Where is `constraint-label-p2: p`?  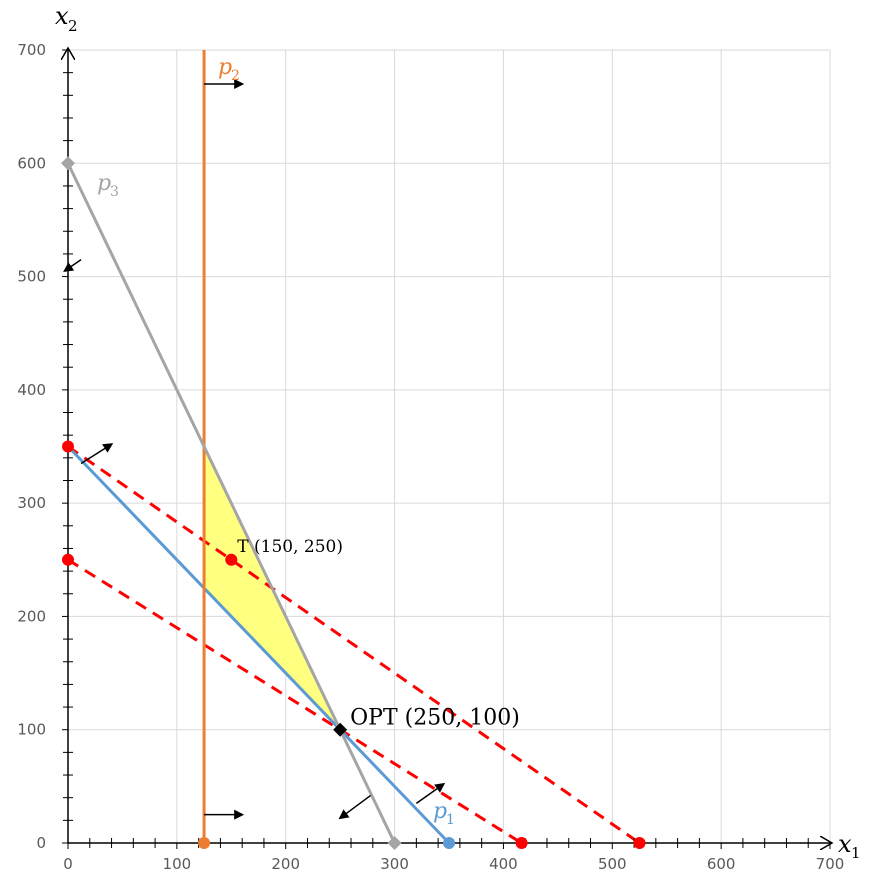 constraint-label-p2: p is located at coordinates (225, 67).